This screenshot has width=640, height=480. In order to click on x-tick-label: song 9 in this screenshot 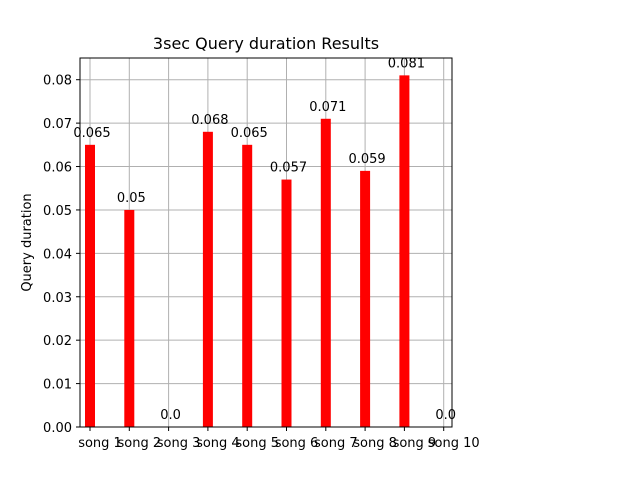, I will do `click(415, 443)`.